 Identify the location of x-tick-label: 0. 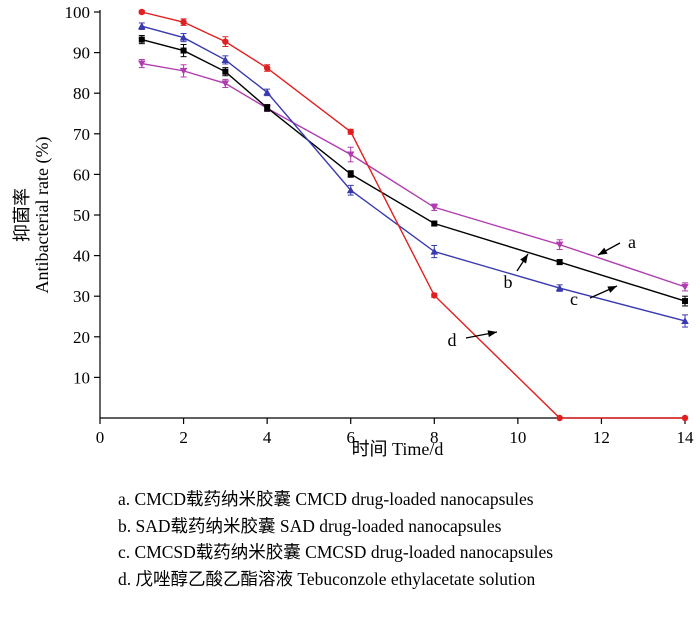
(100, 437).